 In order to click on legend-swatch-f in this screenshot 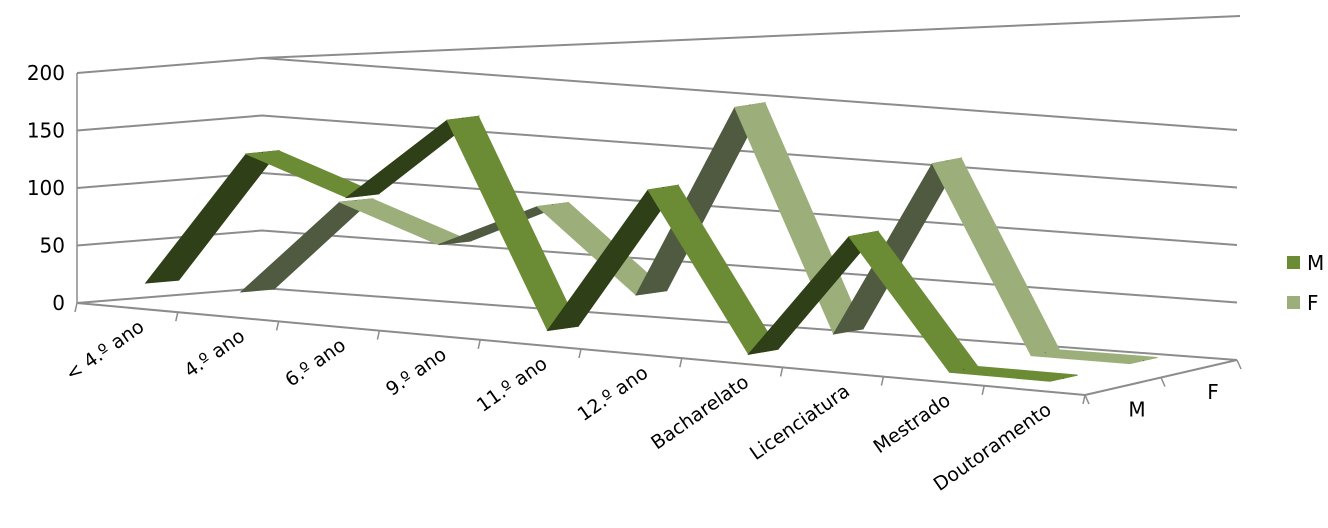, I will do `click(1293, 302)`.